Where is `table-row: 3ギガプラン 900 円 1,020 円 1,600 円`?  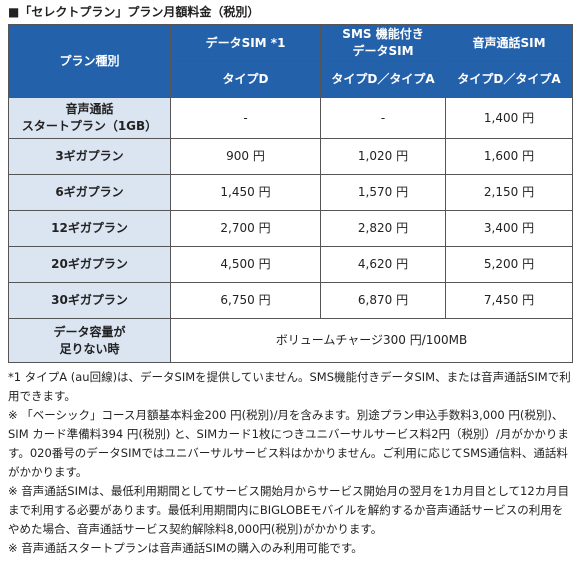
table-row: 3ギガプラン 900 円 1,020 円 1,600 円 is located at coordinates (290, 156).